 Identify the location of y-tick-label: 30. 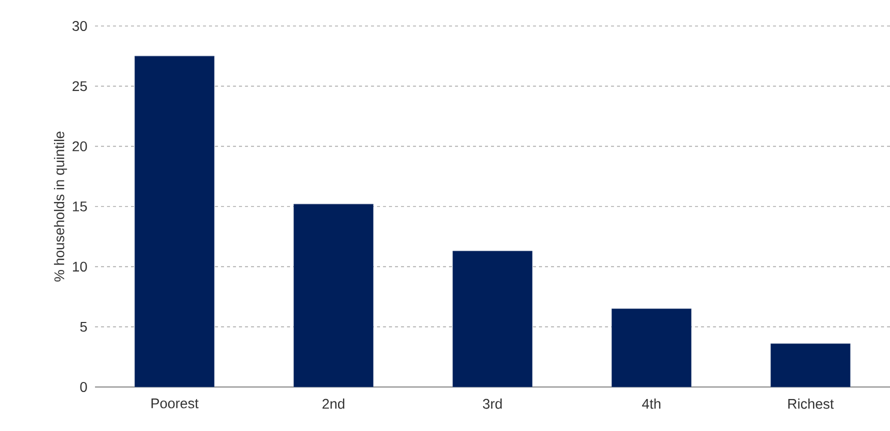
(79, 26).